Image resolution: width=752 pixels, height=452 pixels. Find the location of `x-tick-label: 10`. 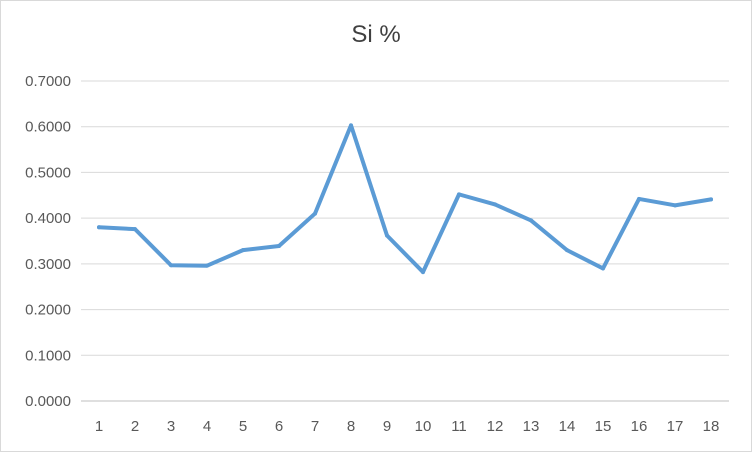

x-tick-label: 10 is located at coordinates (423, 426).